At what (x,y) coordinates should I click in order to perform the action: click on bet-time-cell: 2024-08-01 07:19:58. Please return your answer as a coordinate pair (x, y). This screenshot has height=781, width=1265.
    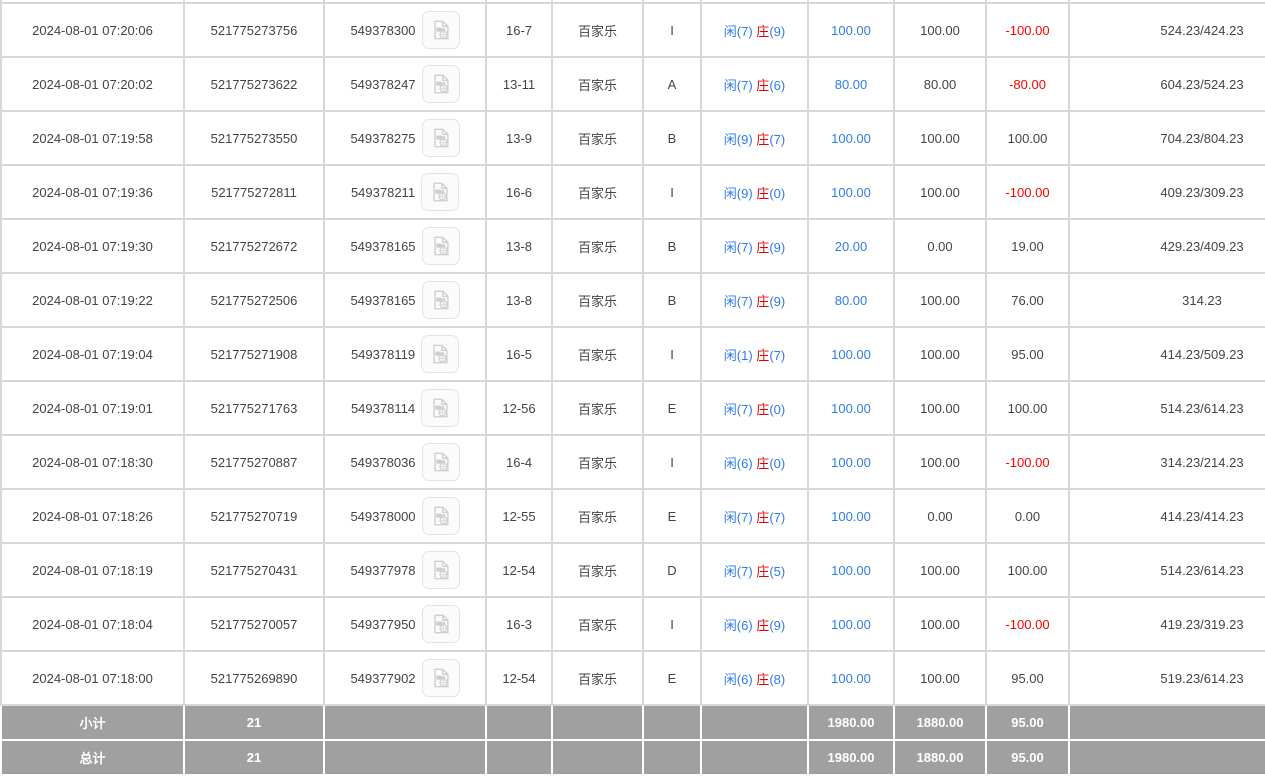
    Looking at the image, I should click on (92, 138).